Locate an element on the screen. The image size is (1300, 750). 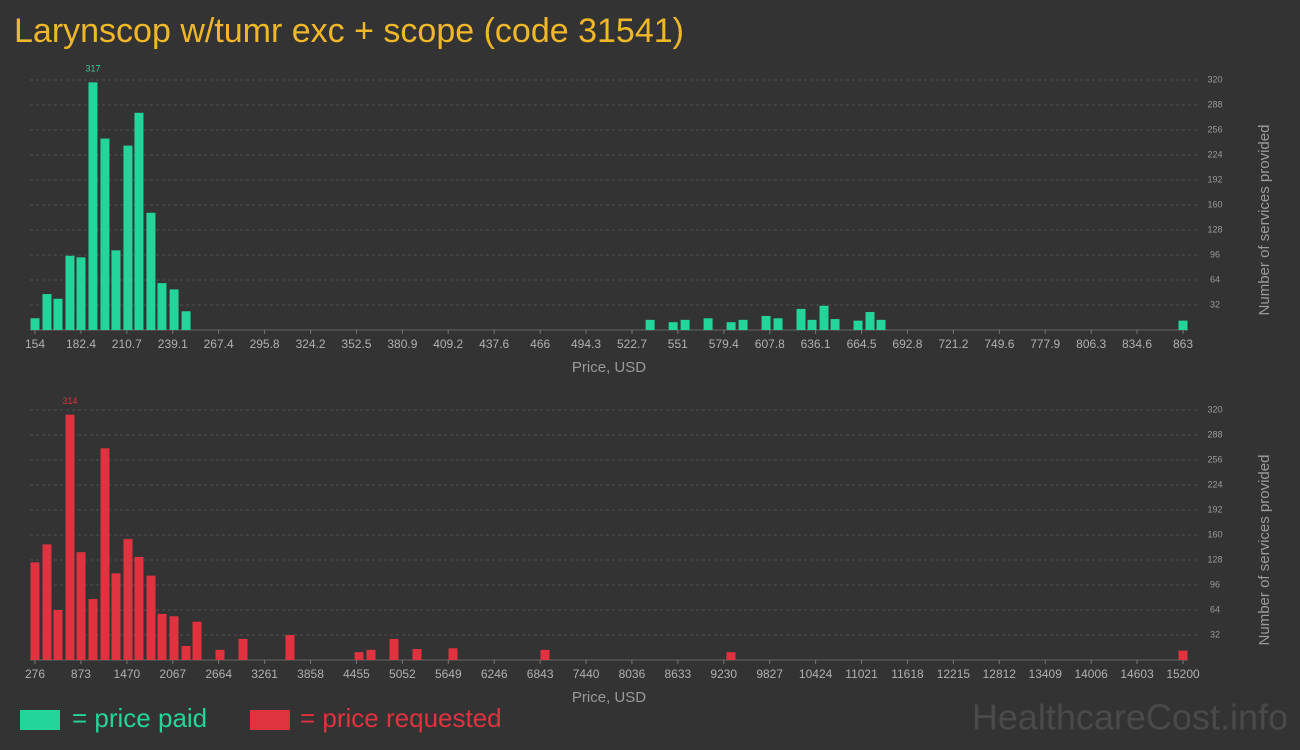
x-tick-label: 11021 is located at coordinates (861, 674).